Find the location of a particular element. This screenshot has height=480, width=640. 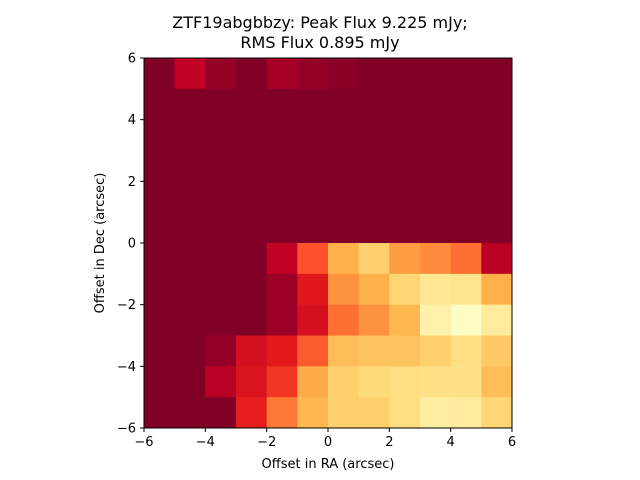

chart-title-line1: ZTF19abgbbzy: Peak Flux 9.225 mJy; is located at coordinates (319, 22).